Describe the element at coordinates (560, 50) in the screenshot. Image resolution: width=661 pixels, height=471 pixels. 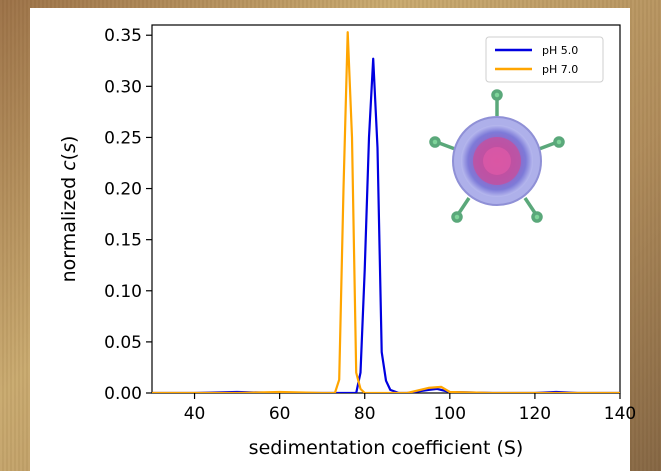
I see `legend-label-ph5: pH 5.0` at that location.